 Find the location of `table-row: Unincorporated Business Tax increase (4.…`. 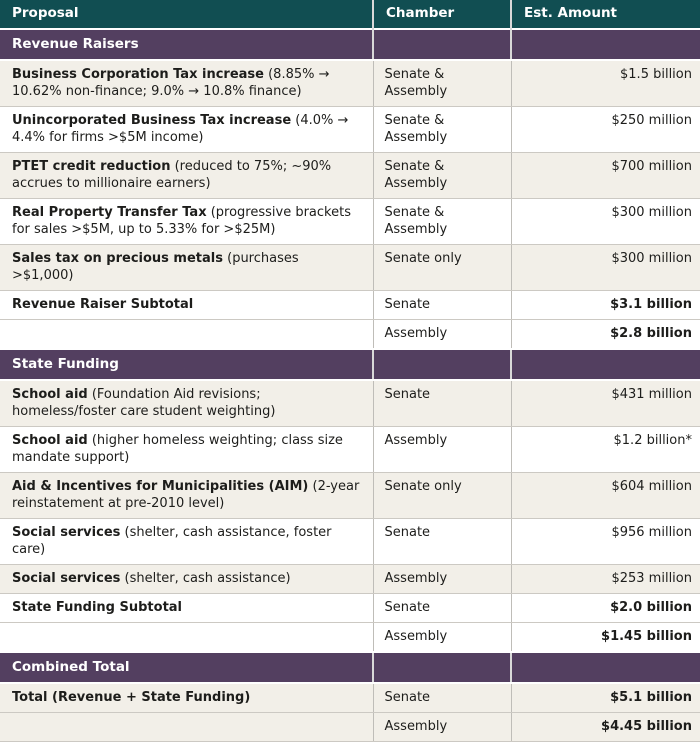

table-row: Unincorporated Business Tax increase (4.… is located at coordinates (350, 129).